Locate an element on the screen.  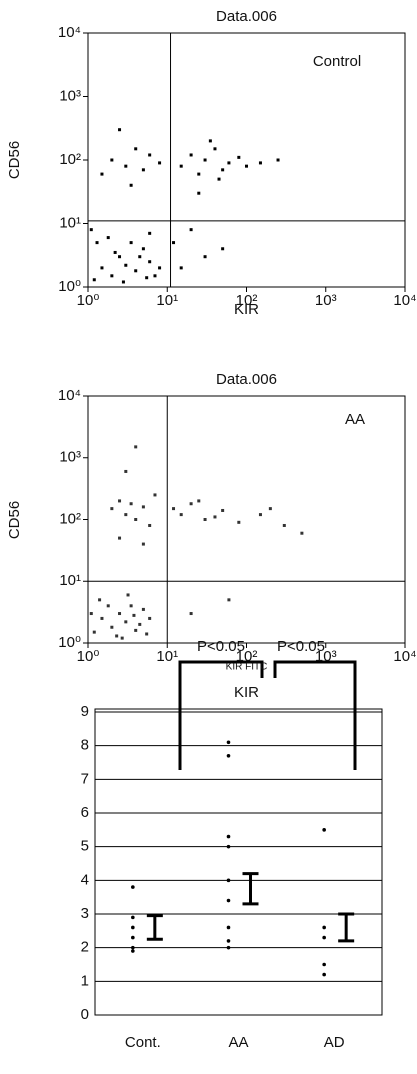
y-tick-label: 4 is located at coordinates (85, 879).